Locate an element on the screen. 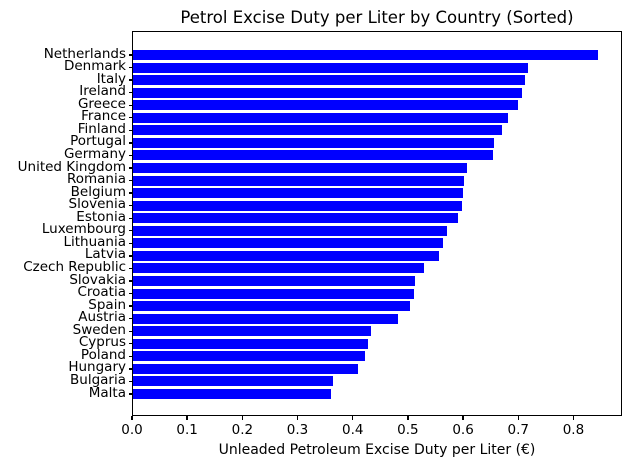 Image resolution: width=630 pixels, height=470 pixels. y-tick-label: Malta is located at coordinates (107, 392).